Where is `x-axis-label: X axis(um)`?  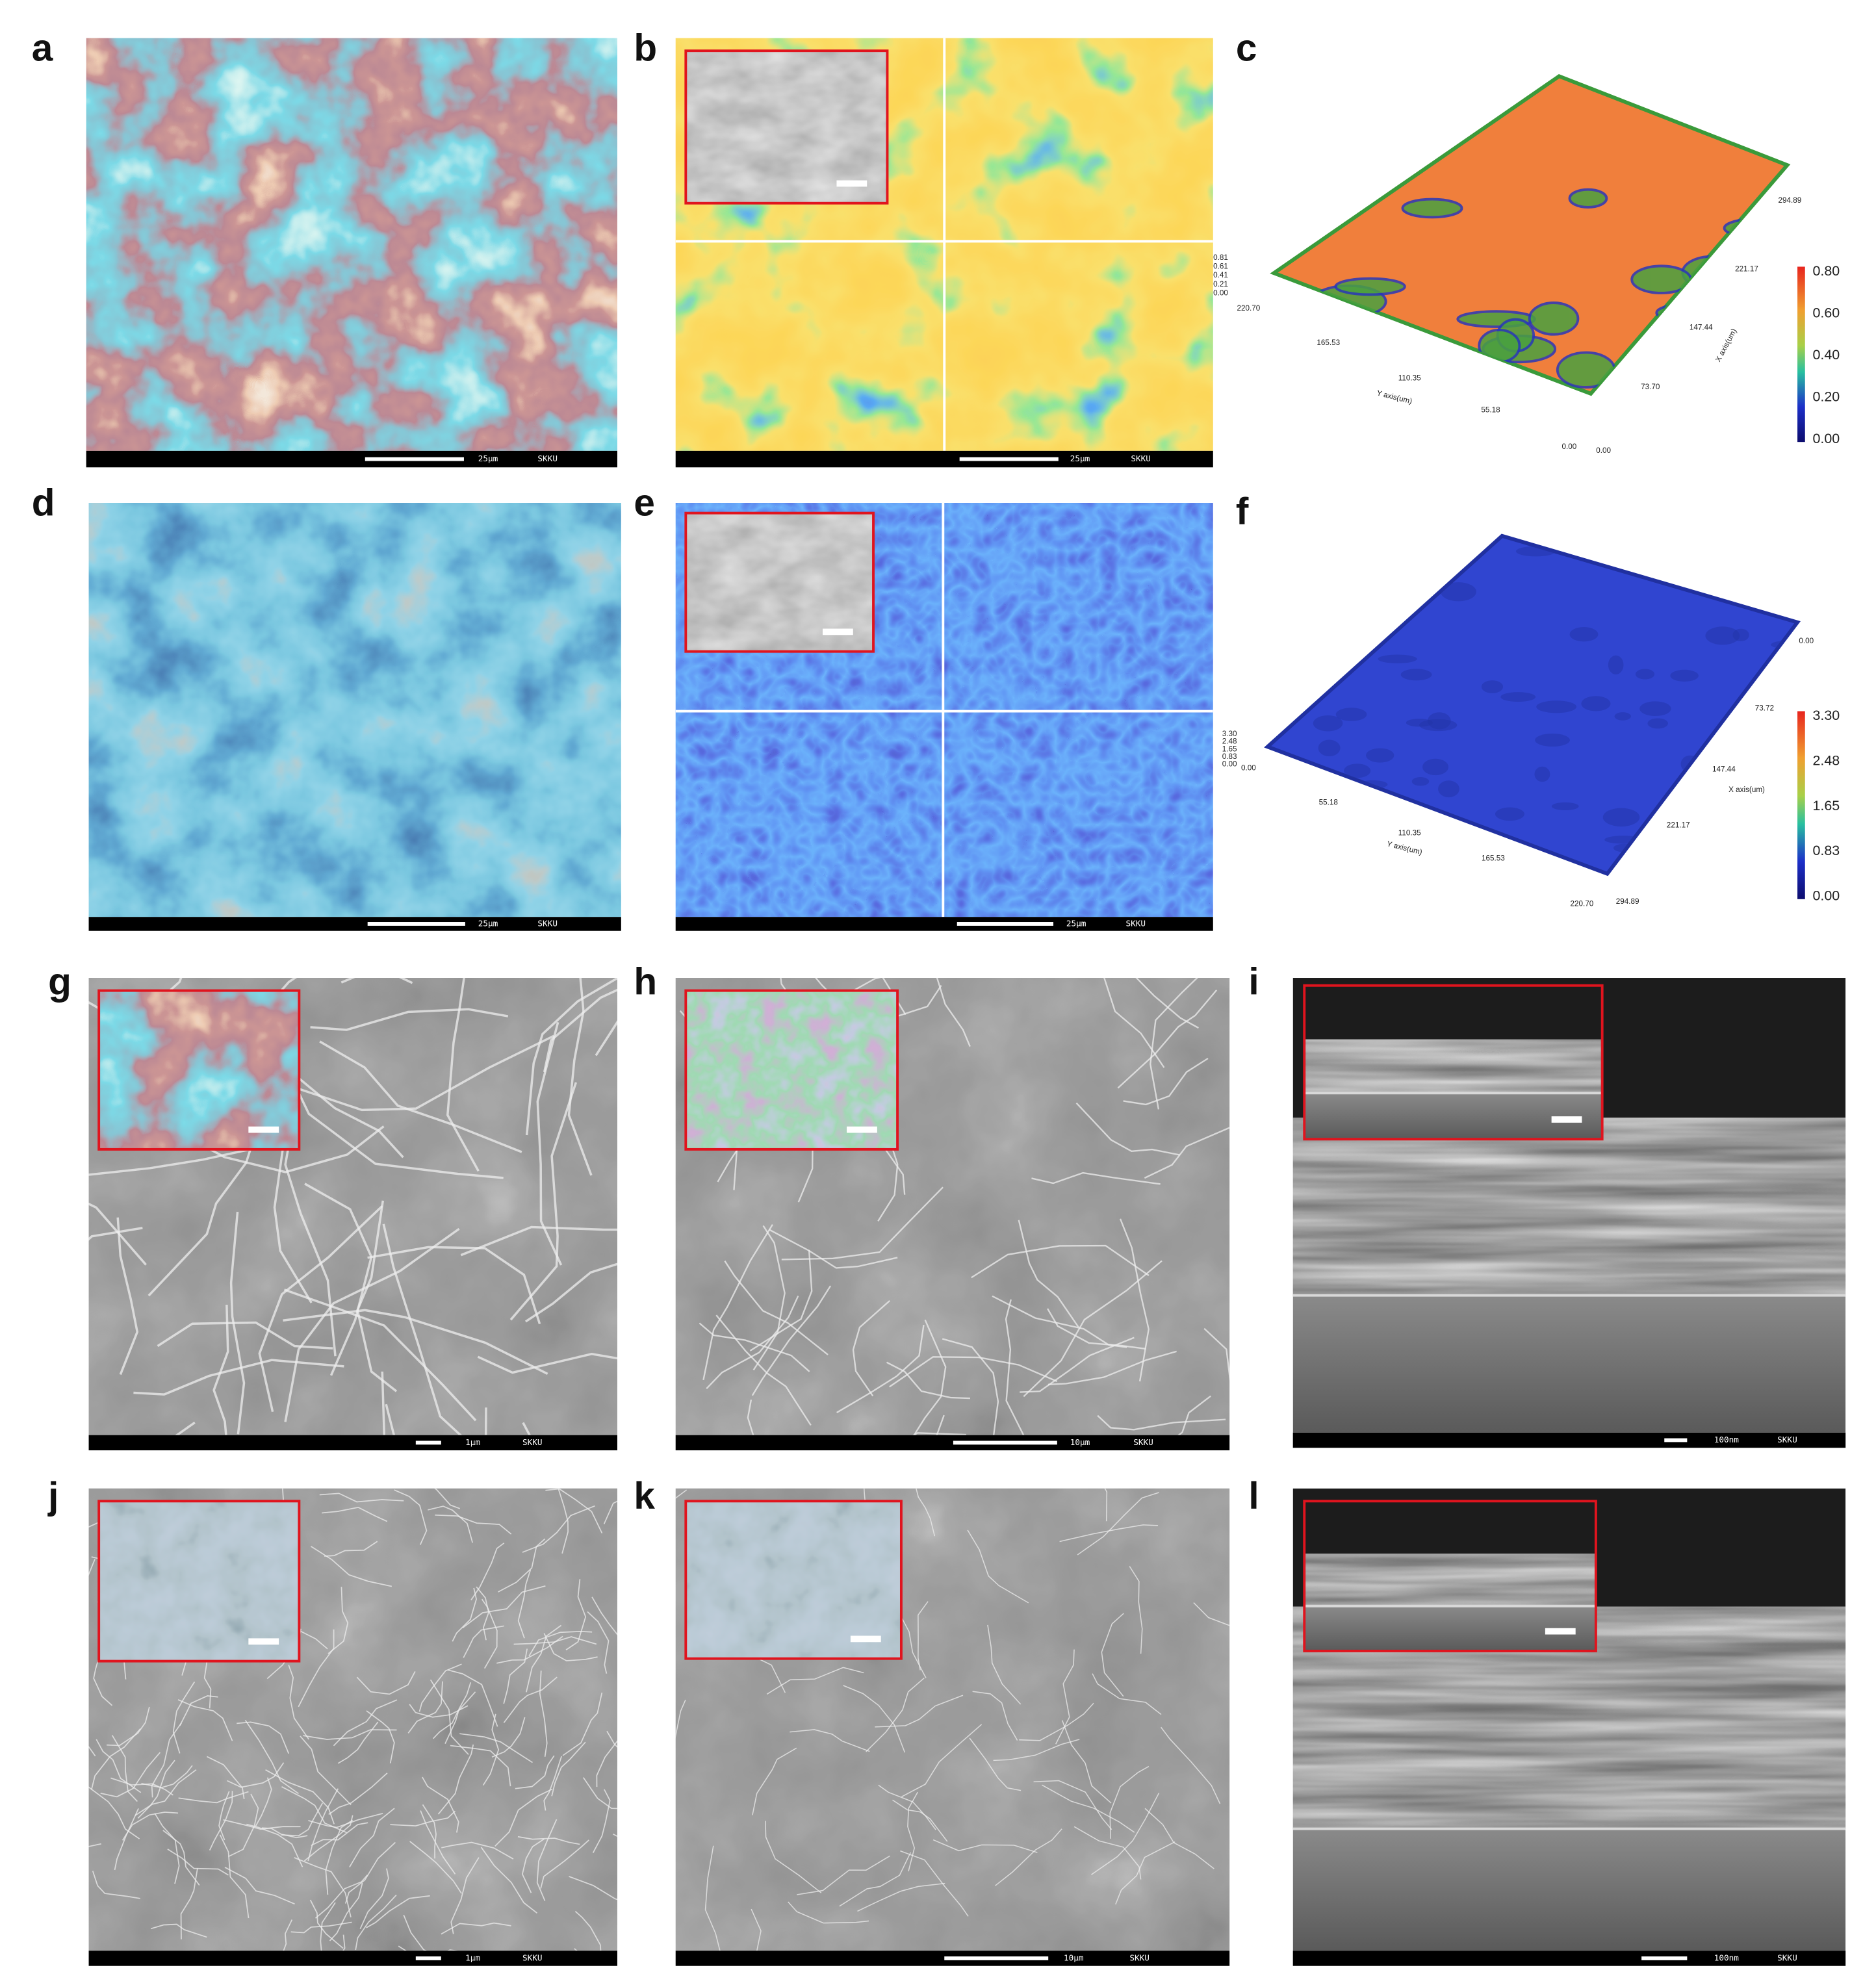
x-axis-label: X axis(um) is located at coordinates (1726, 346).